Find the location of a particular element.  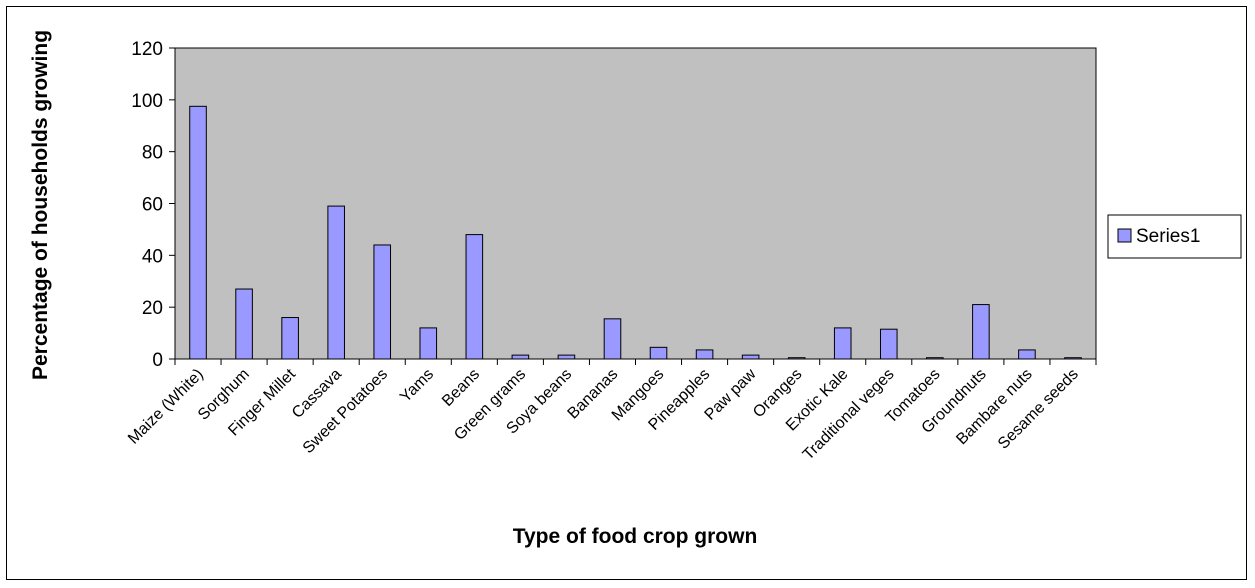

x-tick-label: Sweet Potatoes is located at coordinates (345, 411).